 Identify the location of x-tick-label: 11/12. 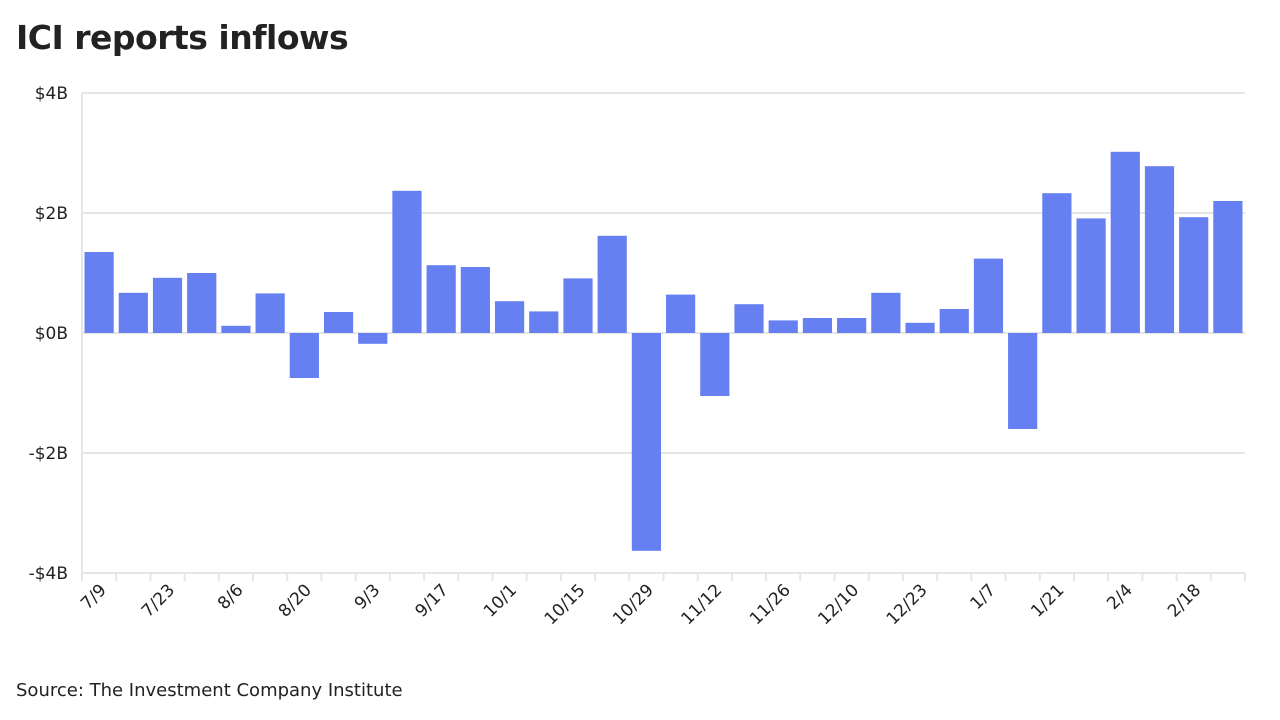
(702, 604).